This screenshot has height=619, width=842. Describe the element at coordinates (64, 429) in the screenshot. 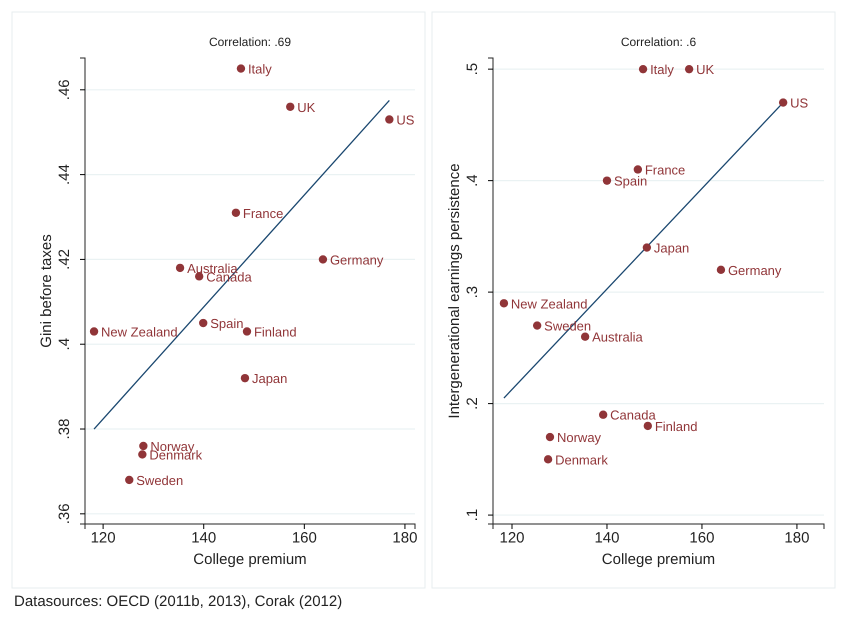

I see `y-tick-label: .38` at that location.